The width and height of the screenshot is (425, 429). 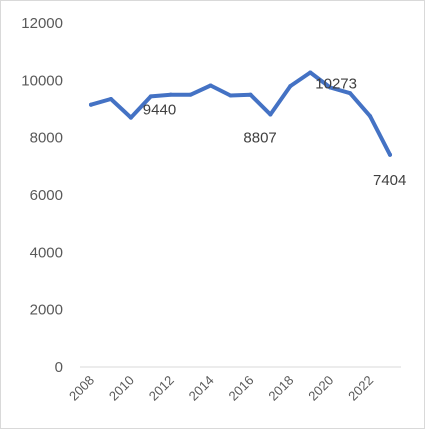 What do you see at coordinates (59, 367) in the screenshot?
I see `y-tick-label: 0` at bounding box center [59, 367].